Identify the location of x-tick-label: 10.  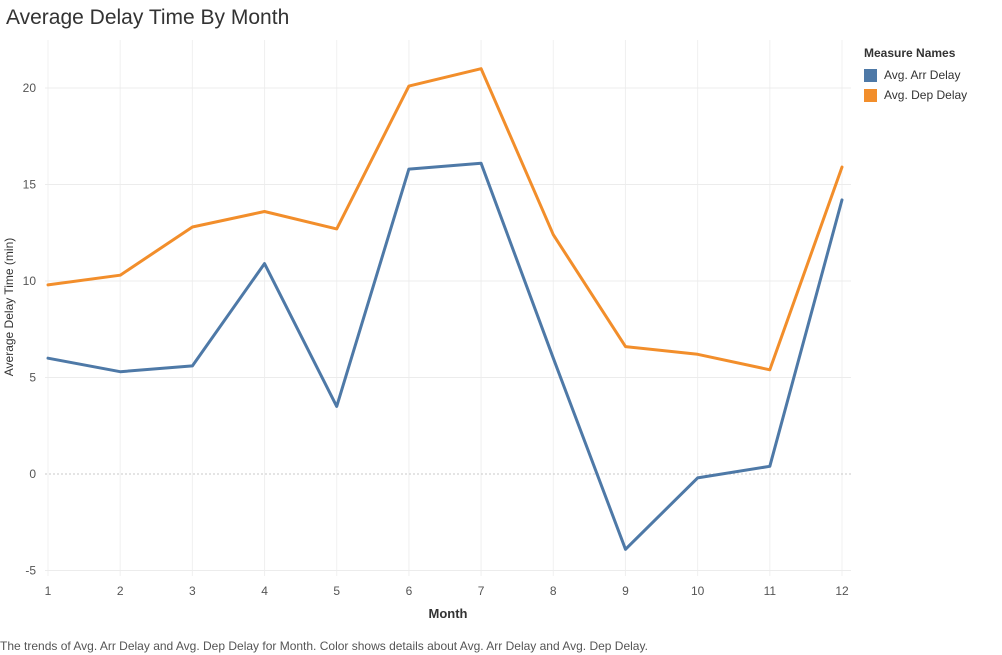
(698, 591).